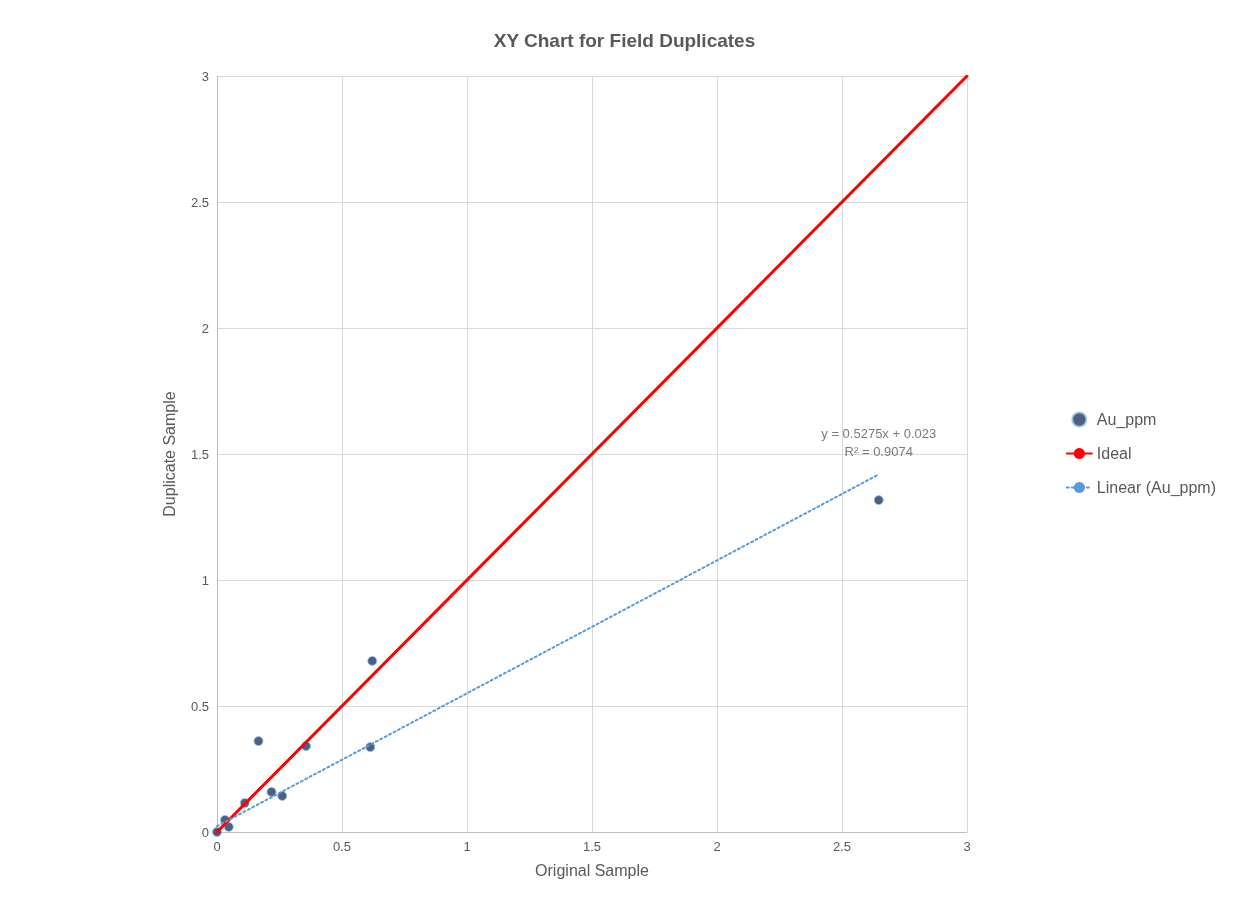  What do you see at coordinates (199, 706) in the screenshot?
I see `y-tick-label: 0.5` at bounding box center [199, 706].